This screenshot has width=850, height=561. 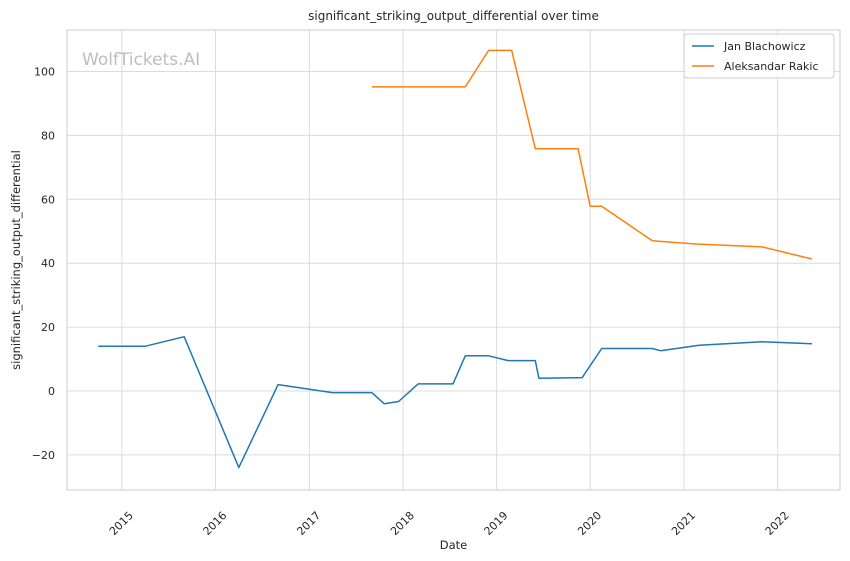 I want to click on y-tick-label: 100, so click(x=44, y=72).